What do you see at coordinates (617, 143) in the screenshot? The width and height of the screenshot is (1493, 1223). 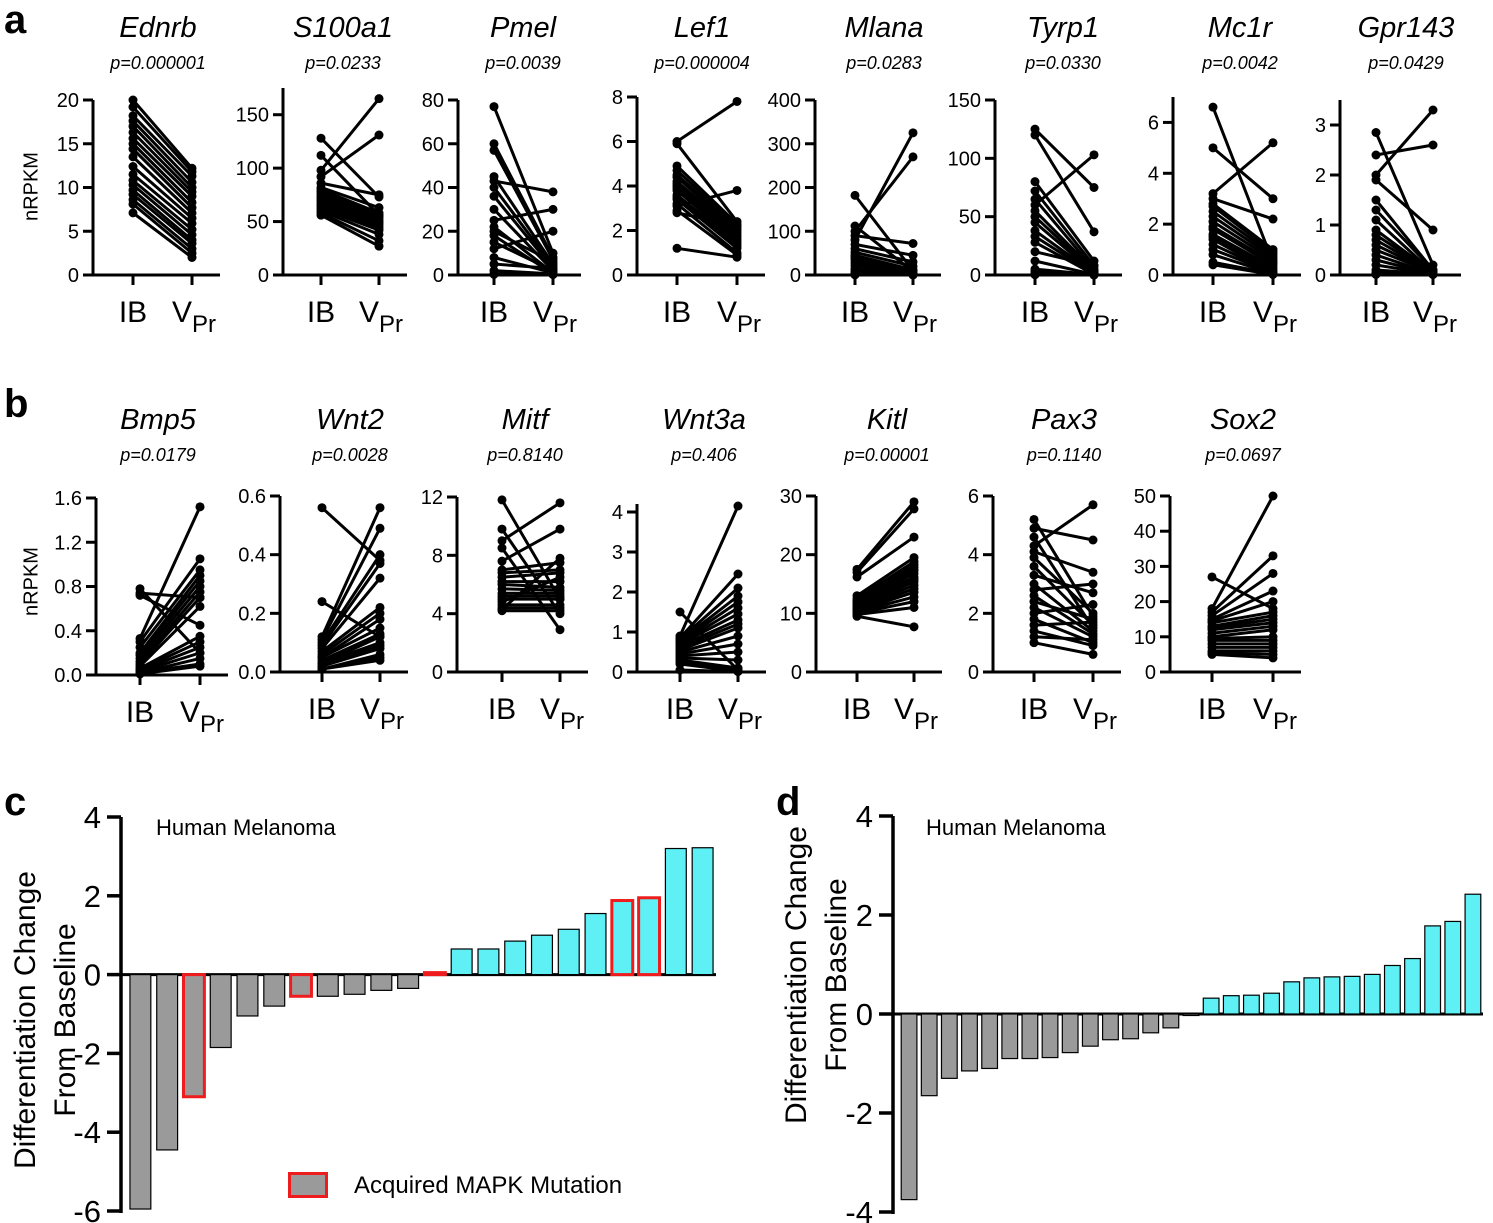 I see `y-tick-label: 6` at bounding box center [617, 143].